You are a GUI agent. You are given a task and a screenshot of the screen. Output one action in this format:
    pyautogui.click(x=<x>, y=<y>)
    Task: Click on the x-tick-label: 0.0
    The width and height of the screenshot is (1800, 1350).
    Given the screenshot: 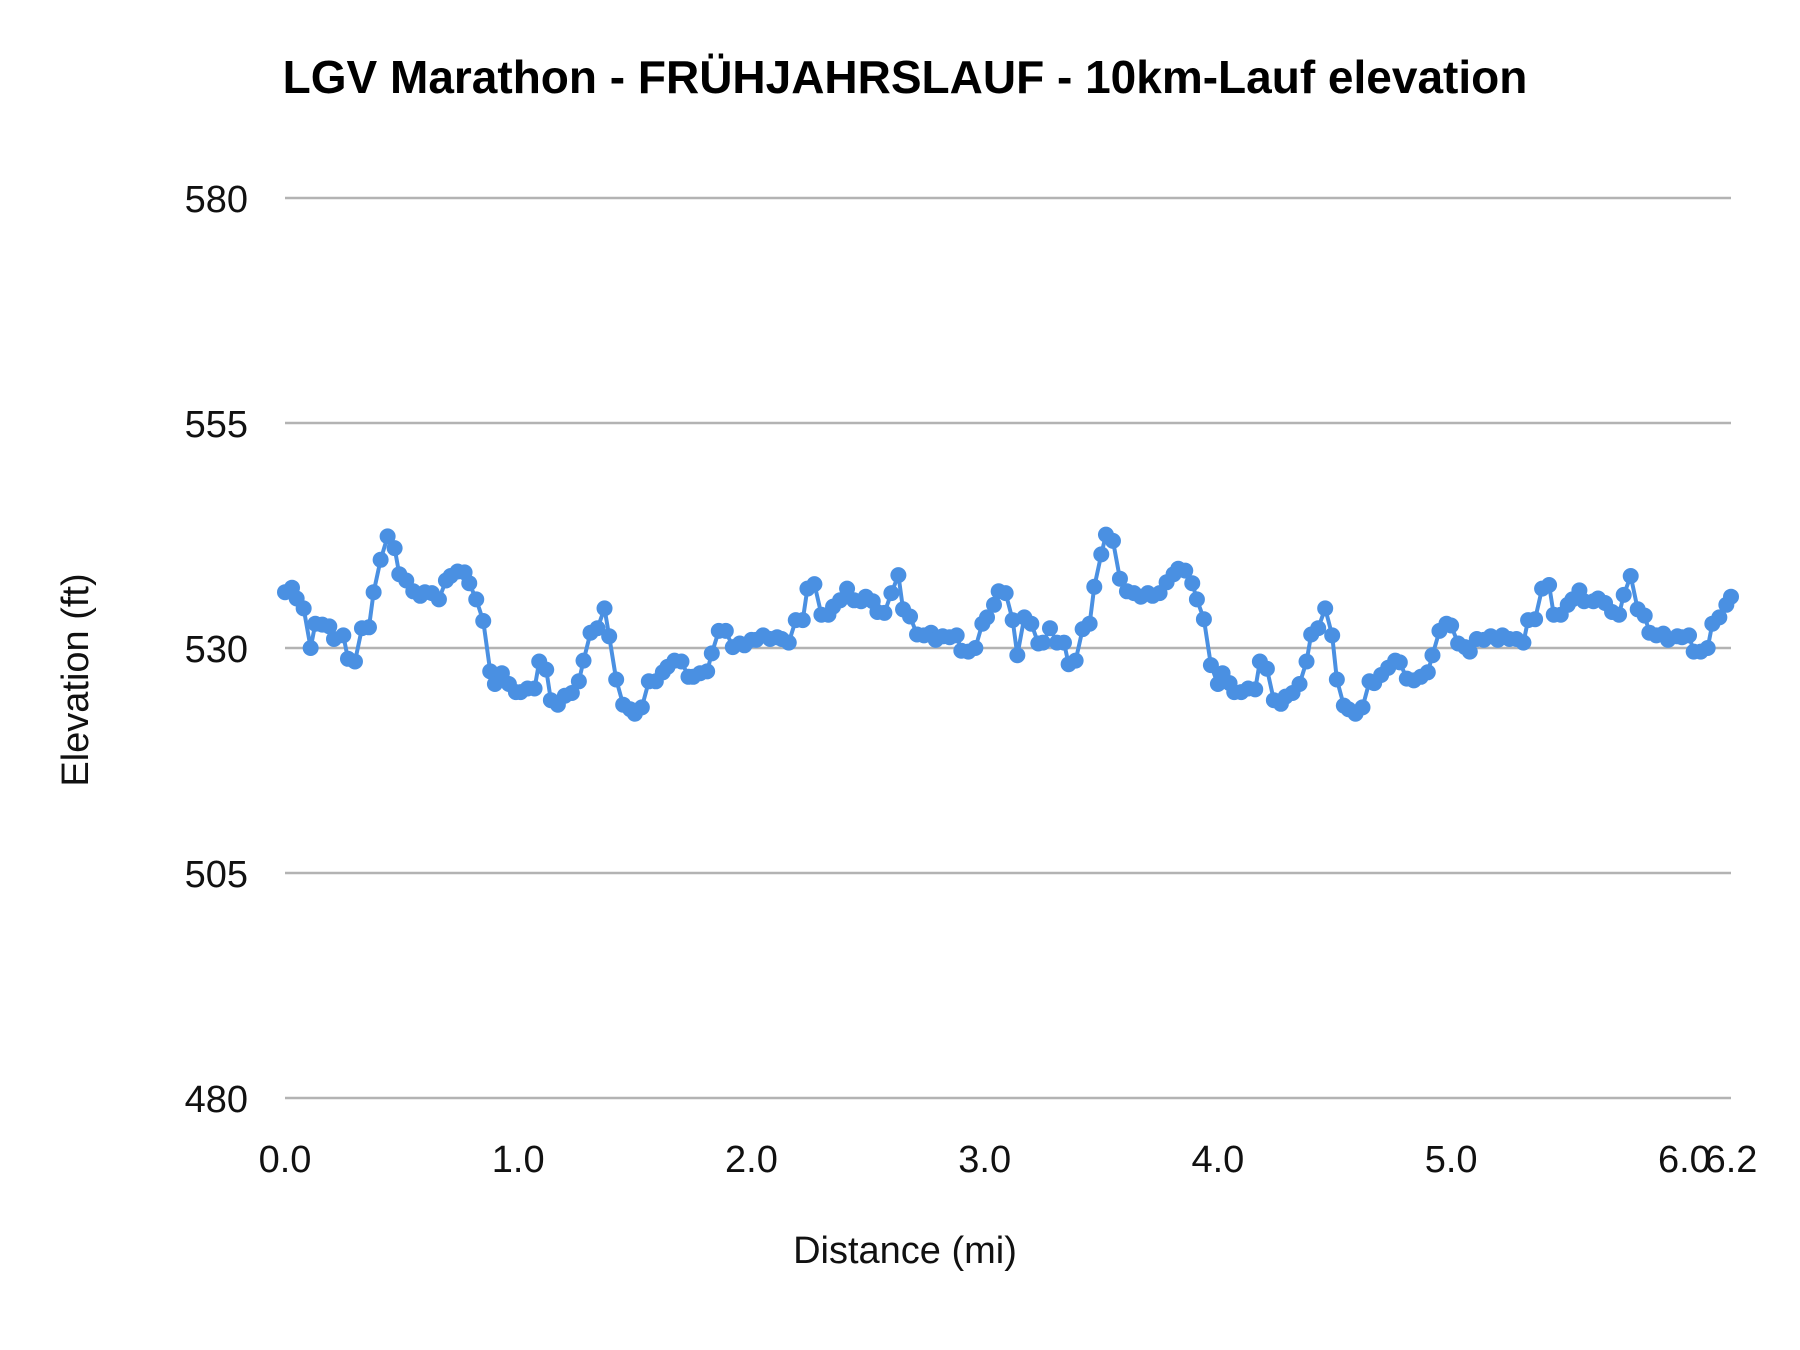 What is the action you would take?
    pyautogui.click(x=285, y=1160)
    